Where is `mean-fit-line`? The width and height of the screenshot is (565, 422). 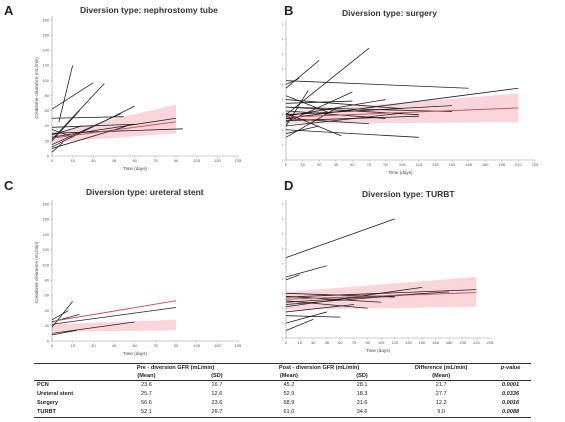
mean-fit-line is located at coordinates (114, 311).